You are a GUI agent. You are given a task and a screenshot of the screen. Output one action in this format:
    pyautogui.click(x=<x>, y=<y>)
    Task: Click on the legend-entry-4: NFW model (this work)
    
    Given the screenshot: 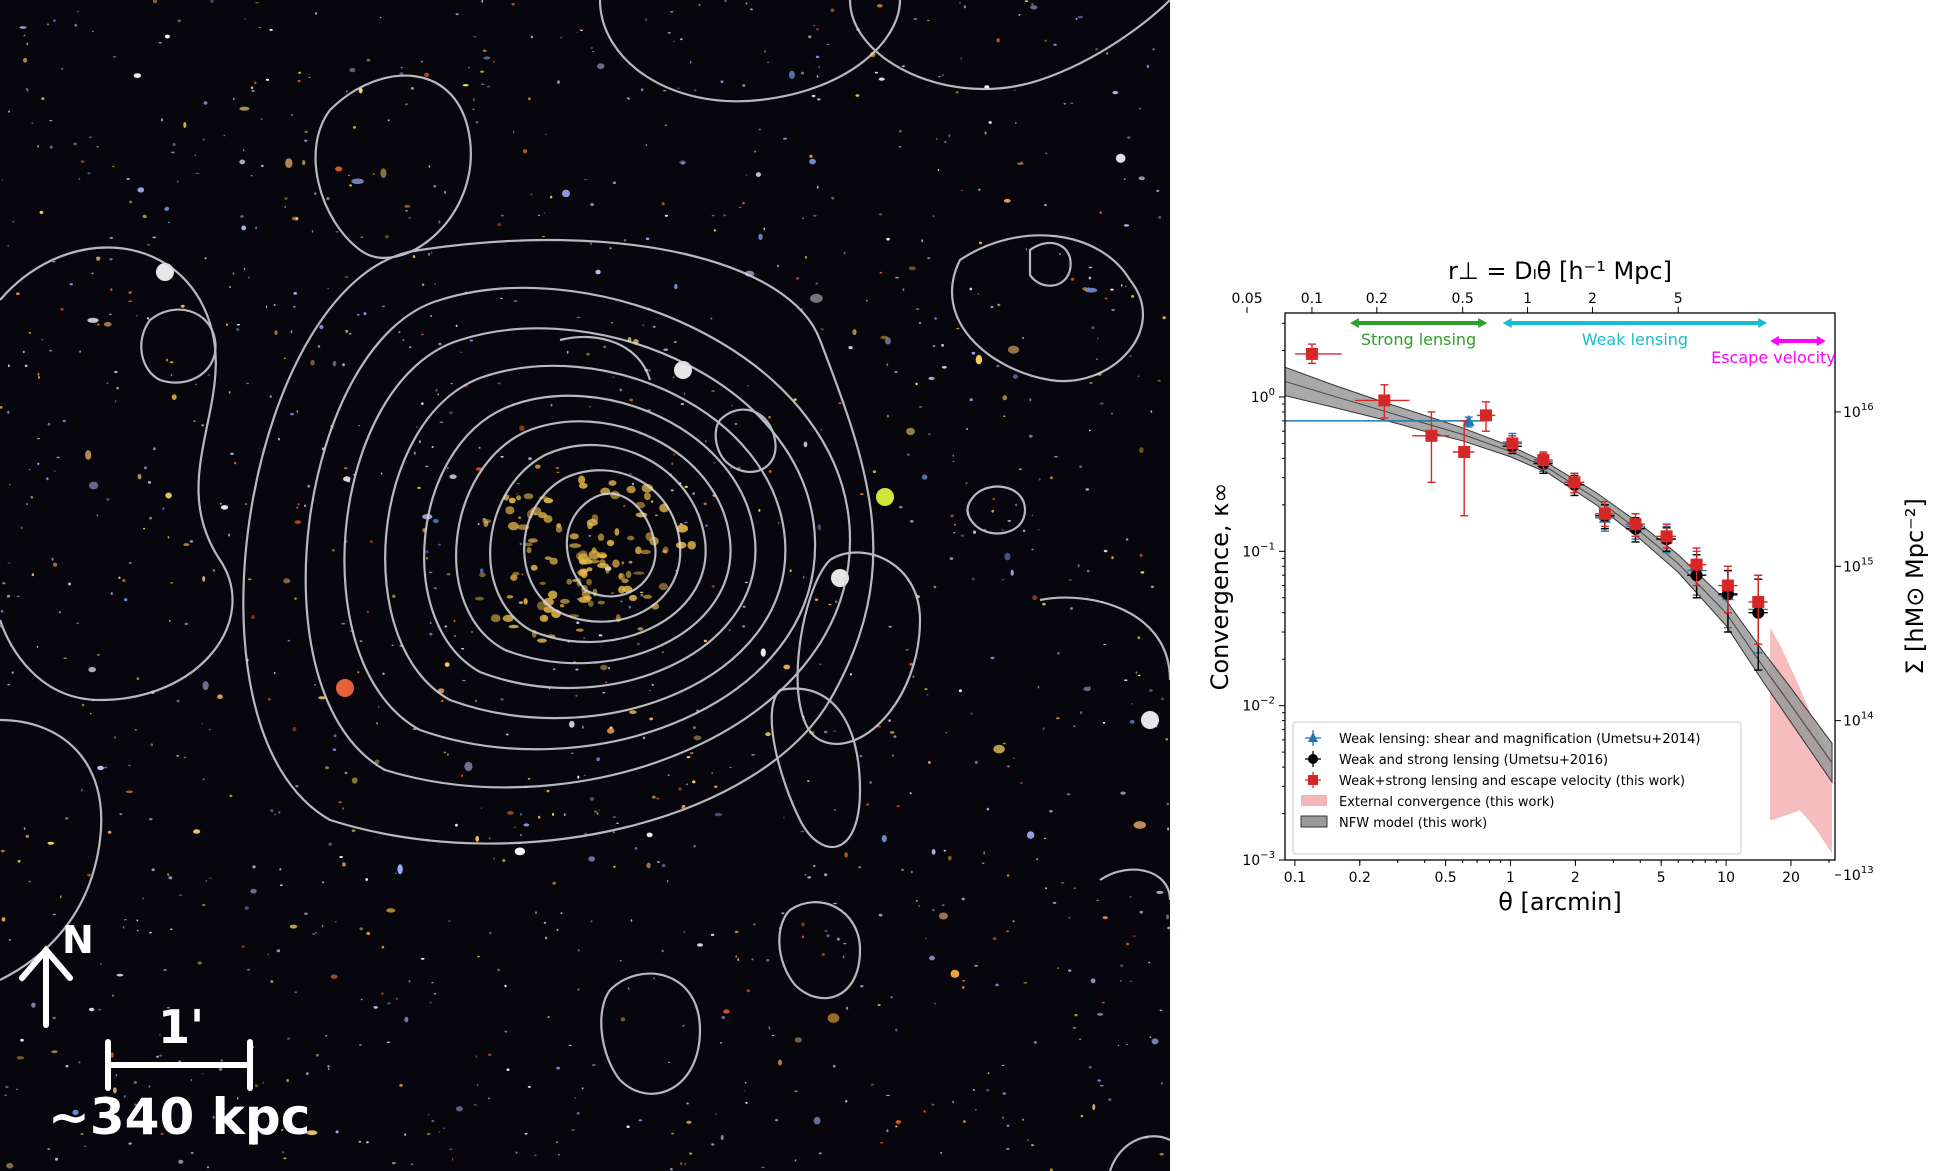 What is the action you would take?
    pyautogui.click(x=1393, y=823)
    